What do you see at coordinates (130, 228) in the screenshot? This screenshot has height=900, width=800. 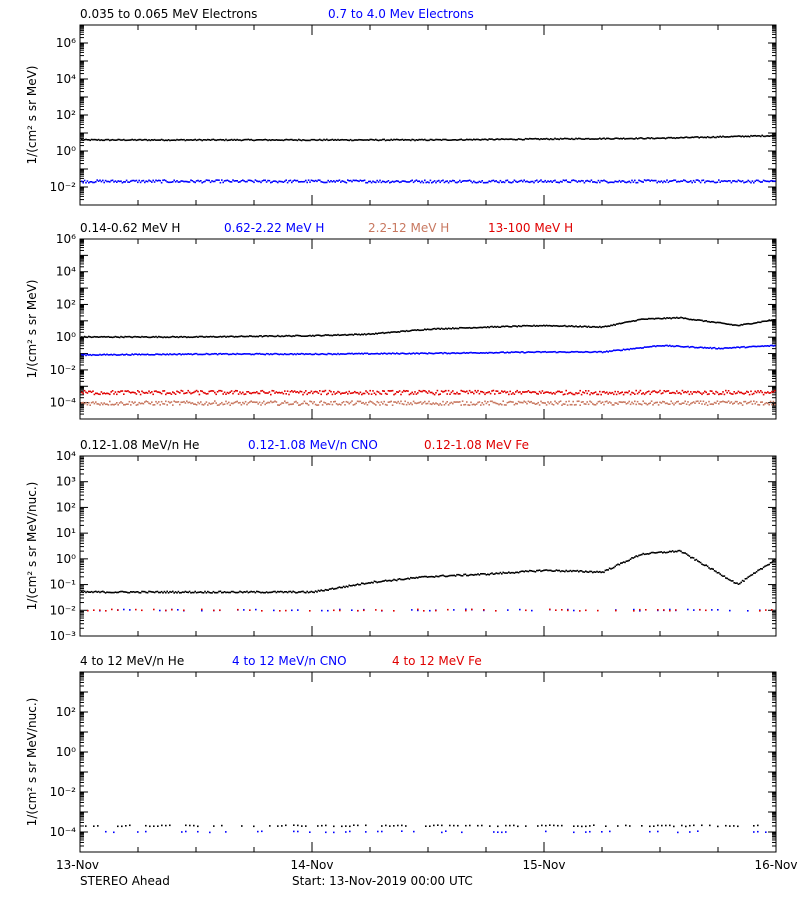 I see `legend-entry-1: 0.14-0.62 MeV H` at bounding box center [130, 228].